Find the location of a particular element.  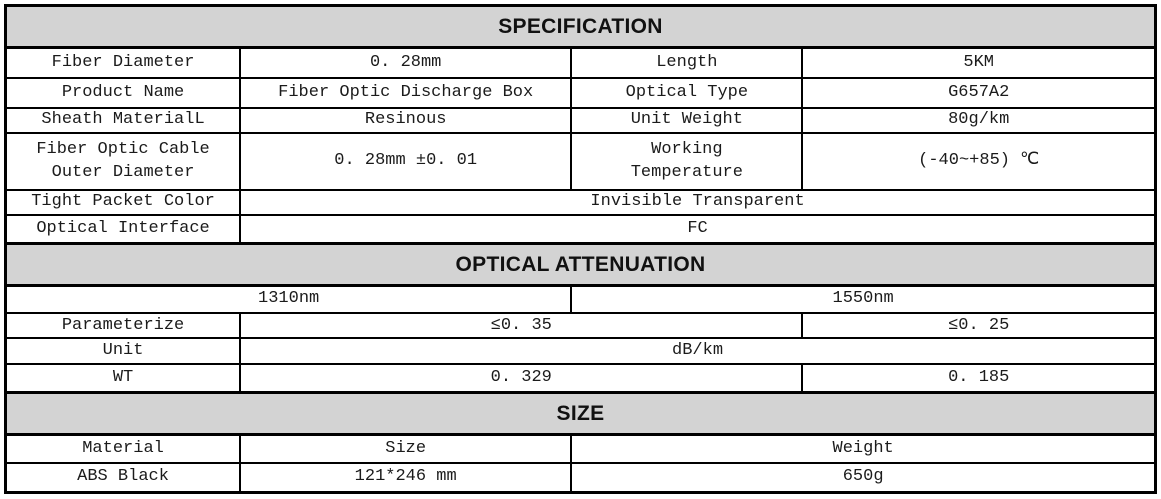

spec-label-length: Length is located at coordinates (687, 62).